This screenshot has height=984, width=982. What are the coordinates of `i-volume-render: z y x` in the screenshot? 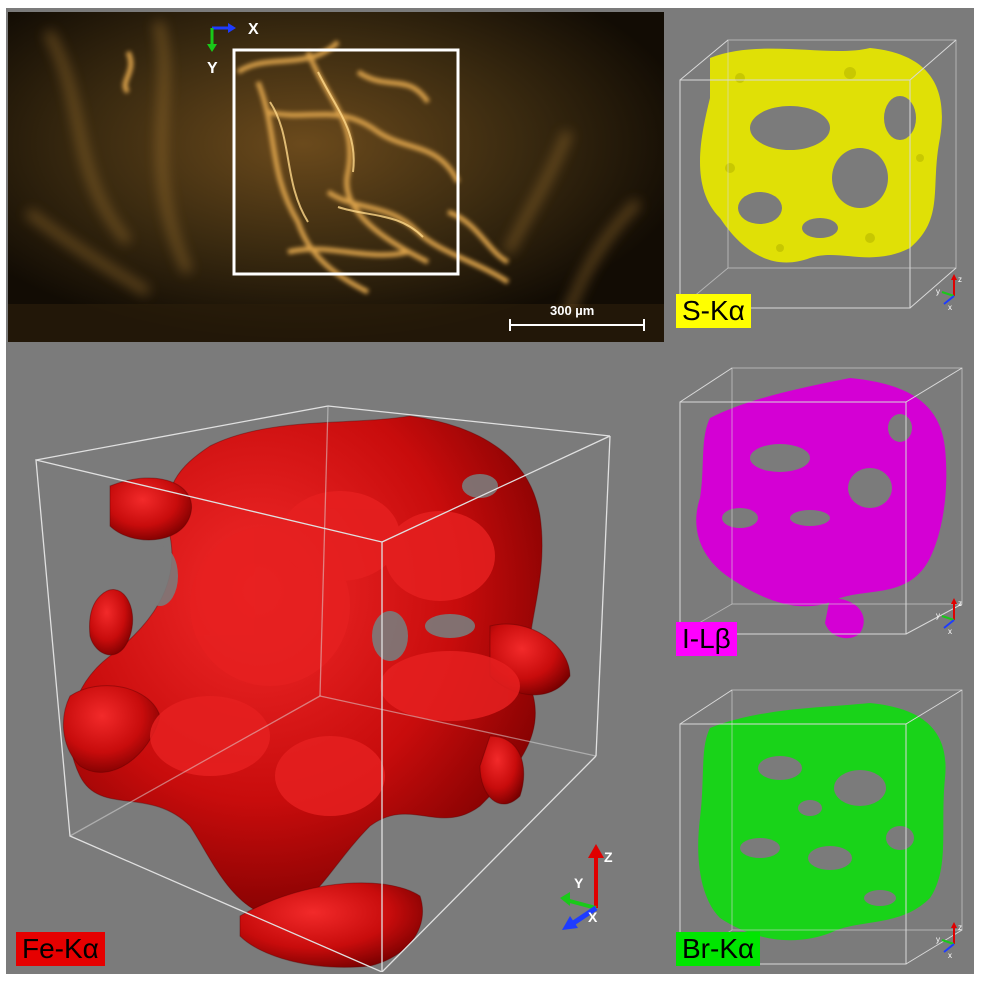 It's located at (821, 503).